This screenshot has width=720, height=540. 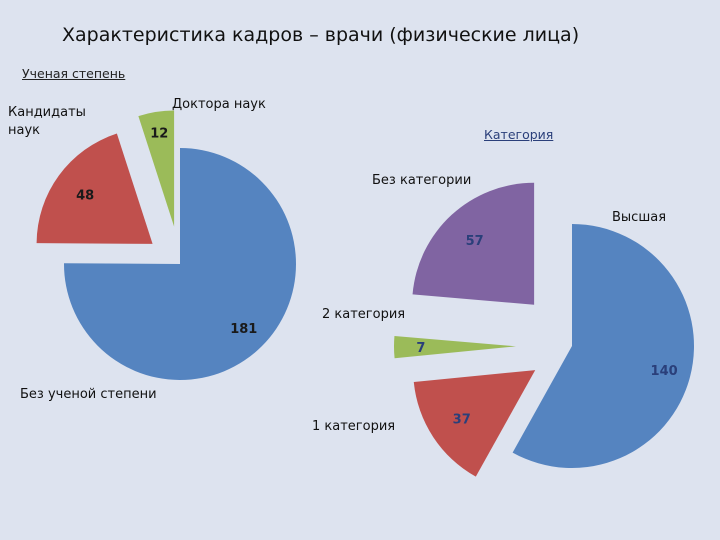 I want to click on pie1-value-label-1: 48, so click(x=85, y=196).